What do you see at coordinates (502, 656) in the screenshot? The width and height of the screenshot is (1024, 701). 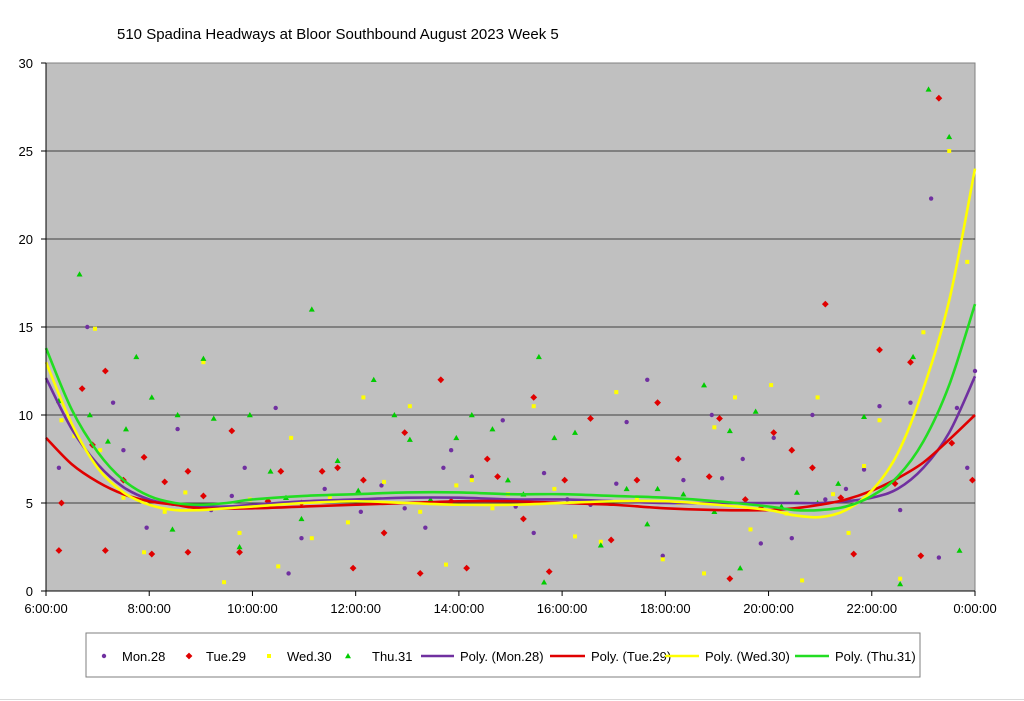 I see `legend-label: Poly. (Mon.28)` at bounding box center [502, 656].